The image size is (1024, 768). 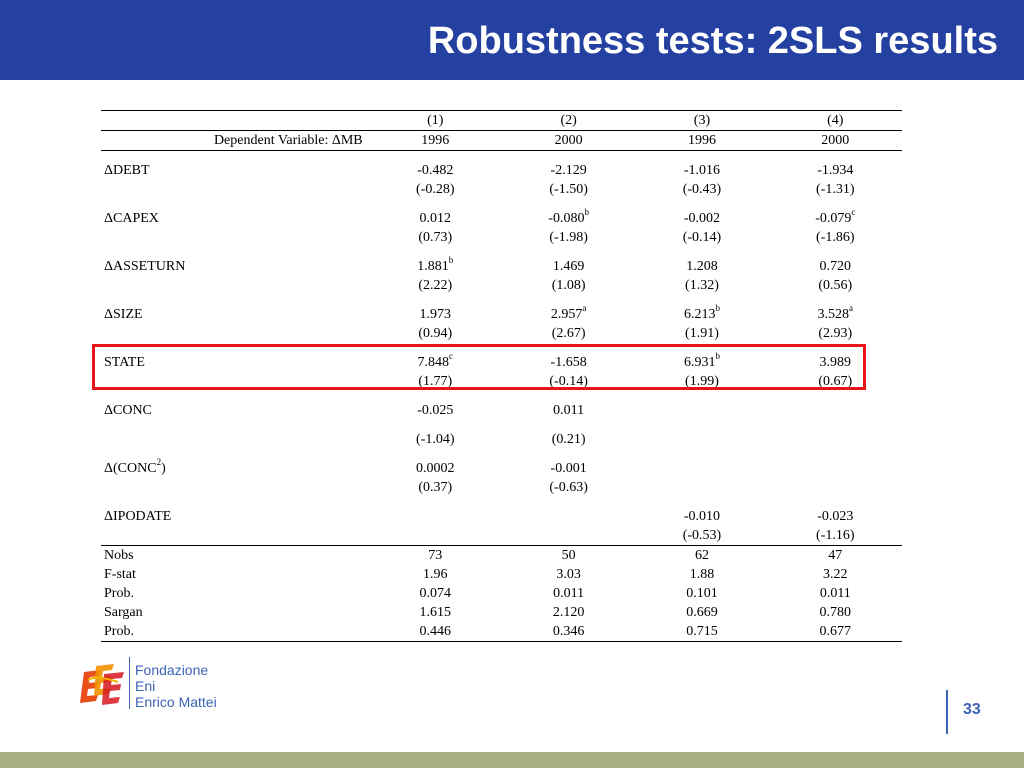 What do you see at coordinates (568, 468) in the screenshot?
I see `coef-cell: -0.001` at bounding box center [568, 468].